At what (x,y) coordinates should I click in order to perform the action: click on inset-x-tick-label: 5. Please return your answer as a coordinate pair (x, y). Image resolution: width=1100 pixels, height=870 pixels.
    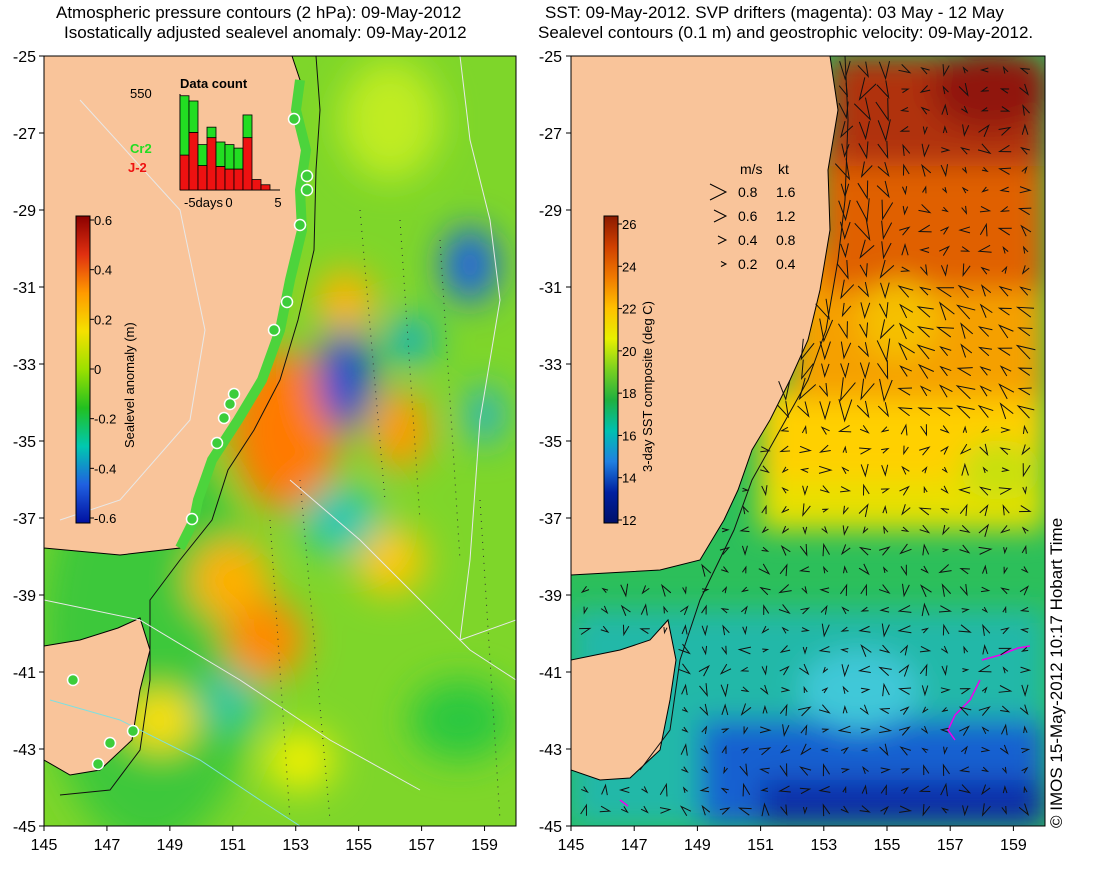
    Looking at the image, I should click on (277, 202).